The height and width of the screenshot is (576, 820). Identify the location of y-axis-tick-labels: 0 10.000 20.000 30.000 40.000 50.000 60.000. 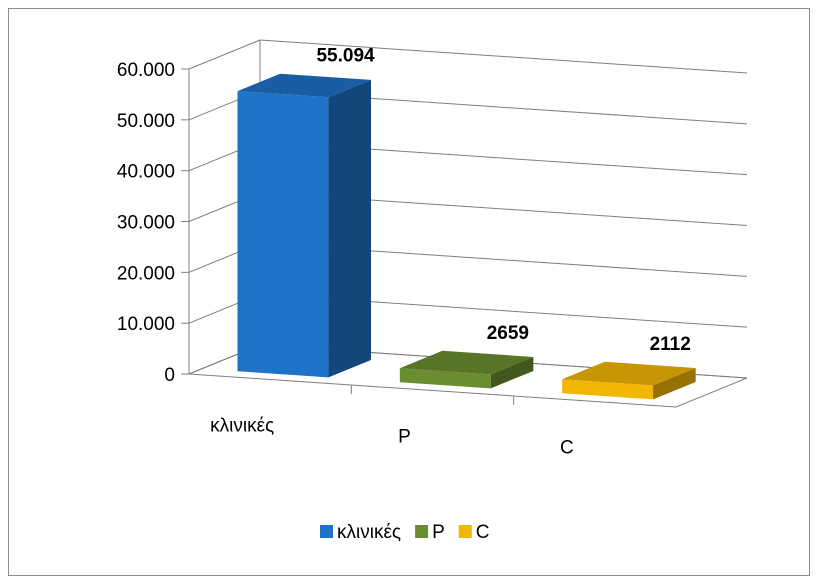
(146, 223).